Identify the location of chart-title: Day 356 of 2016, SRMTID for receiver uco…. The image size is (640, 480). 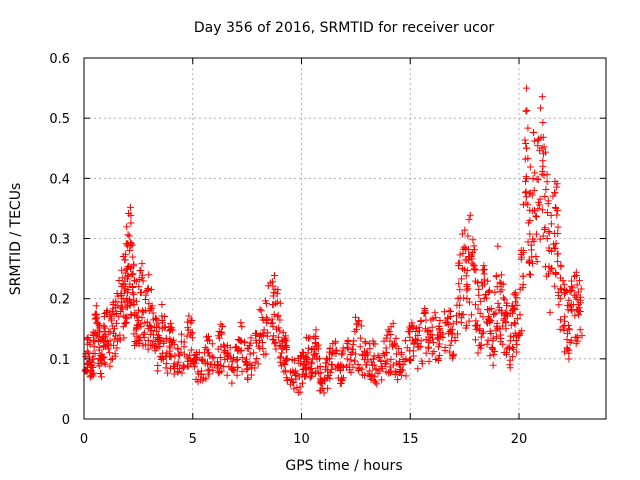
(344, 28).